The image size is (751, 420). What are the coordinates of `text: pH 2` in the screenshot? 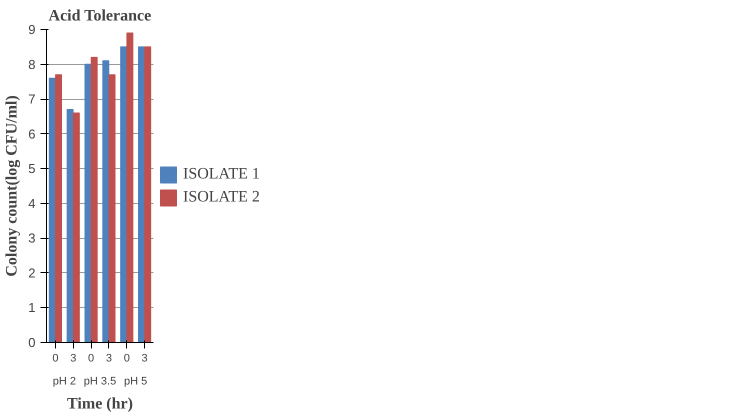 It's located at (64, 382).